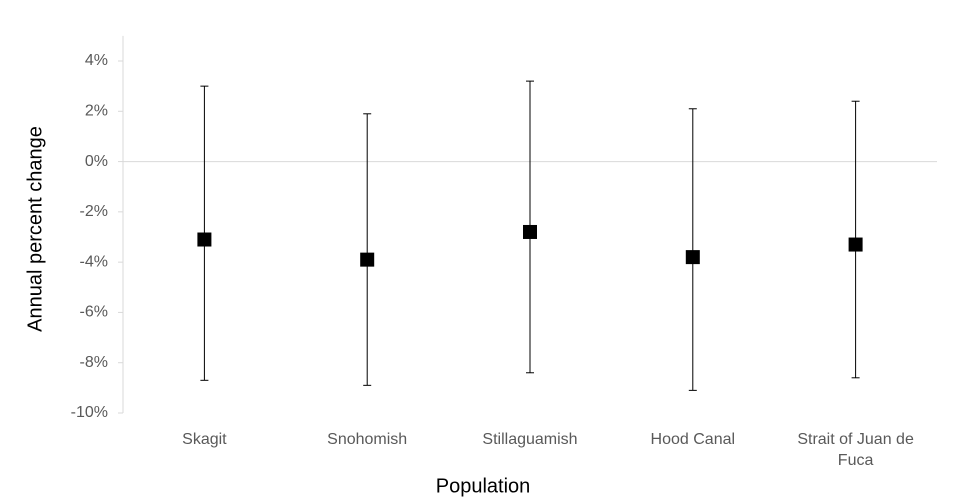  Describe the element at coordinates (693, 439) in the screenshot. I see `x-tick-label: Hood Canal` at that location.